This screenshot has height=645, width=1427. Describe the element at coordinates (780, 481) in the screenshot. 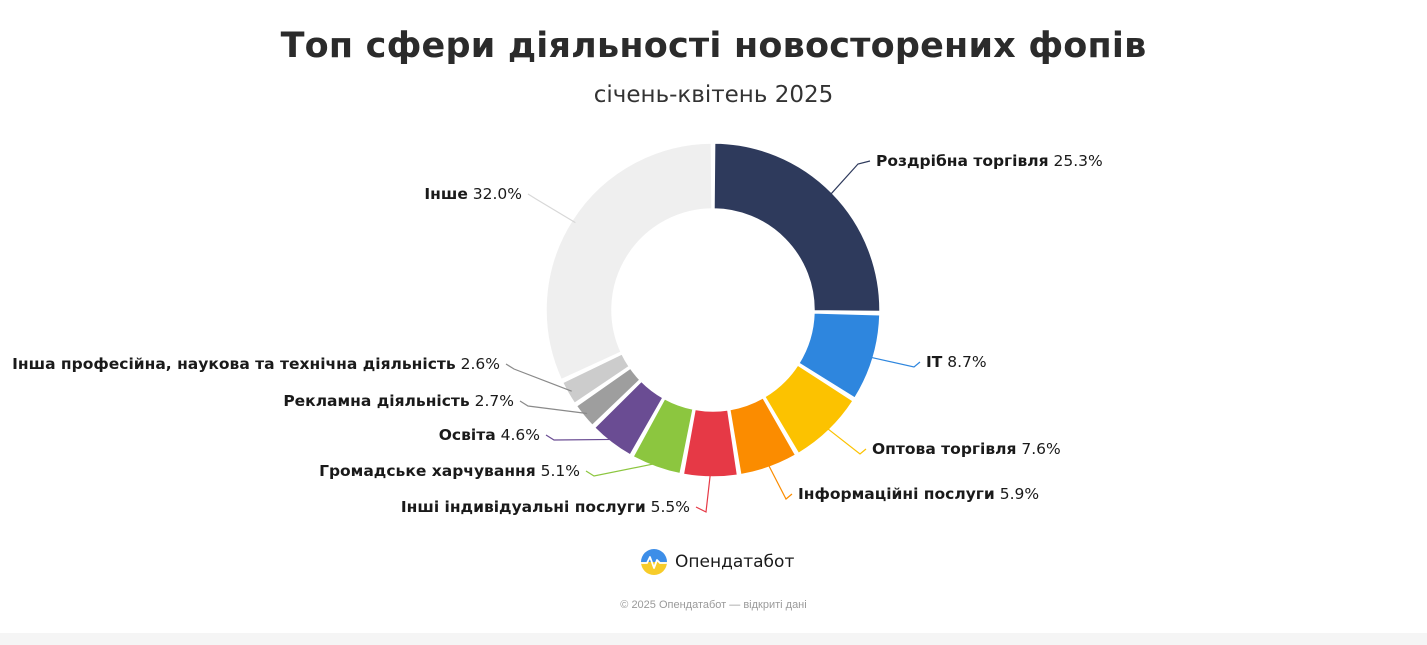

I see `leader-line-information-services` at that location.